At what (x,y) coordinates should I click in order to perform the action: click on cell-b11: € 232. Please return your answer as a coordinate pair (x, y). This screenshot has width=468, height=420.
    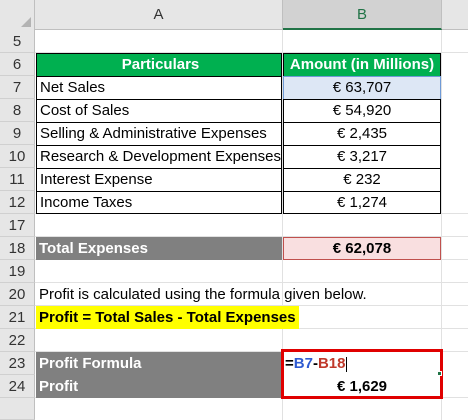
    Looking at the image, I should click on (362, 180).